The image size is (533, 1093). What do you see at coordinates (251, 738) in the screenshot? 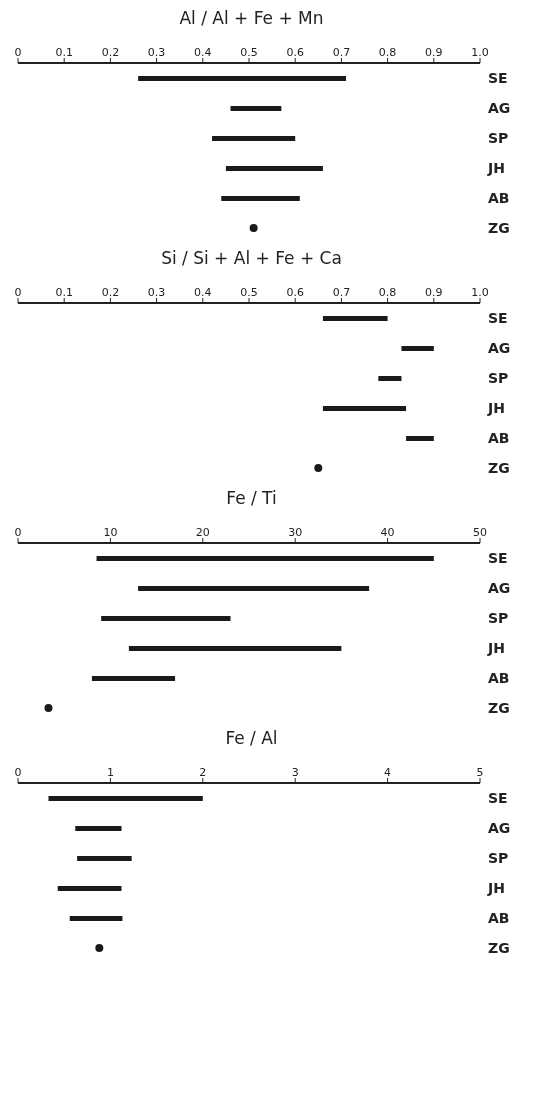
I see `chart-title: Fe / Al` at bounding box center [251, 738].